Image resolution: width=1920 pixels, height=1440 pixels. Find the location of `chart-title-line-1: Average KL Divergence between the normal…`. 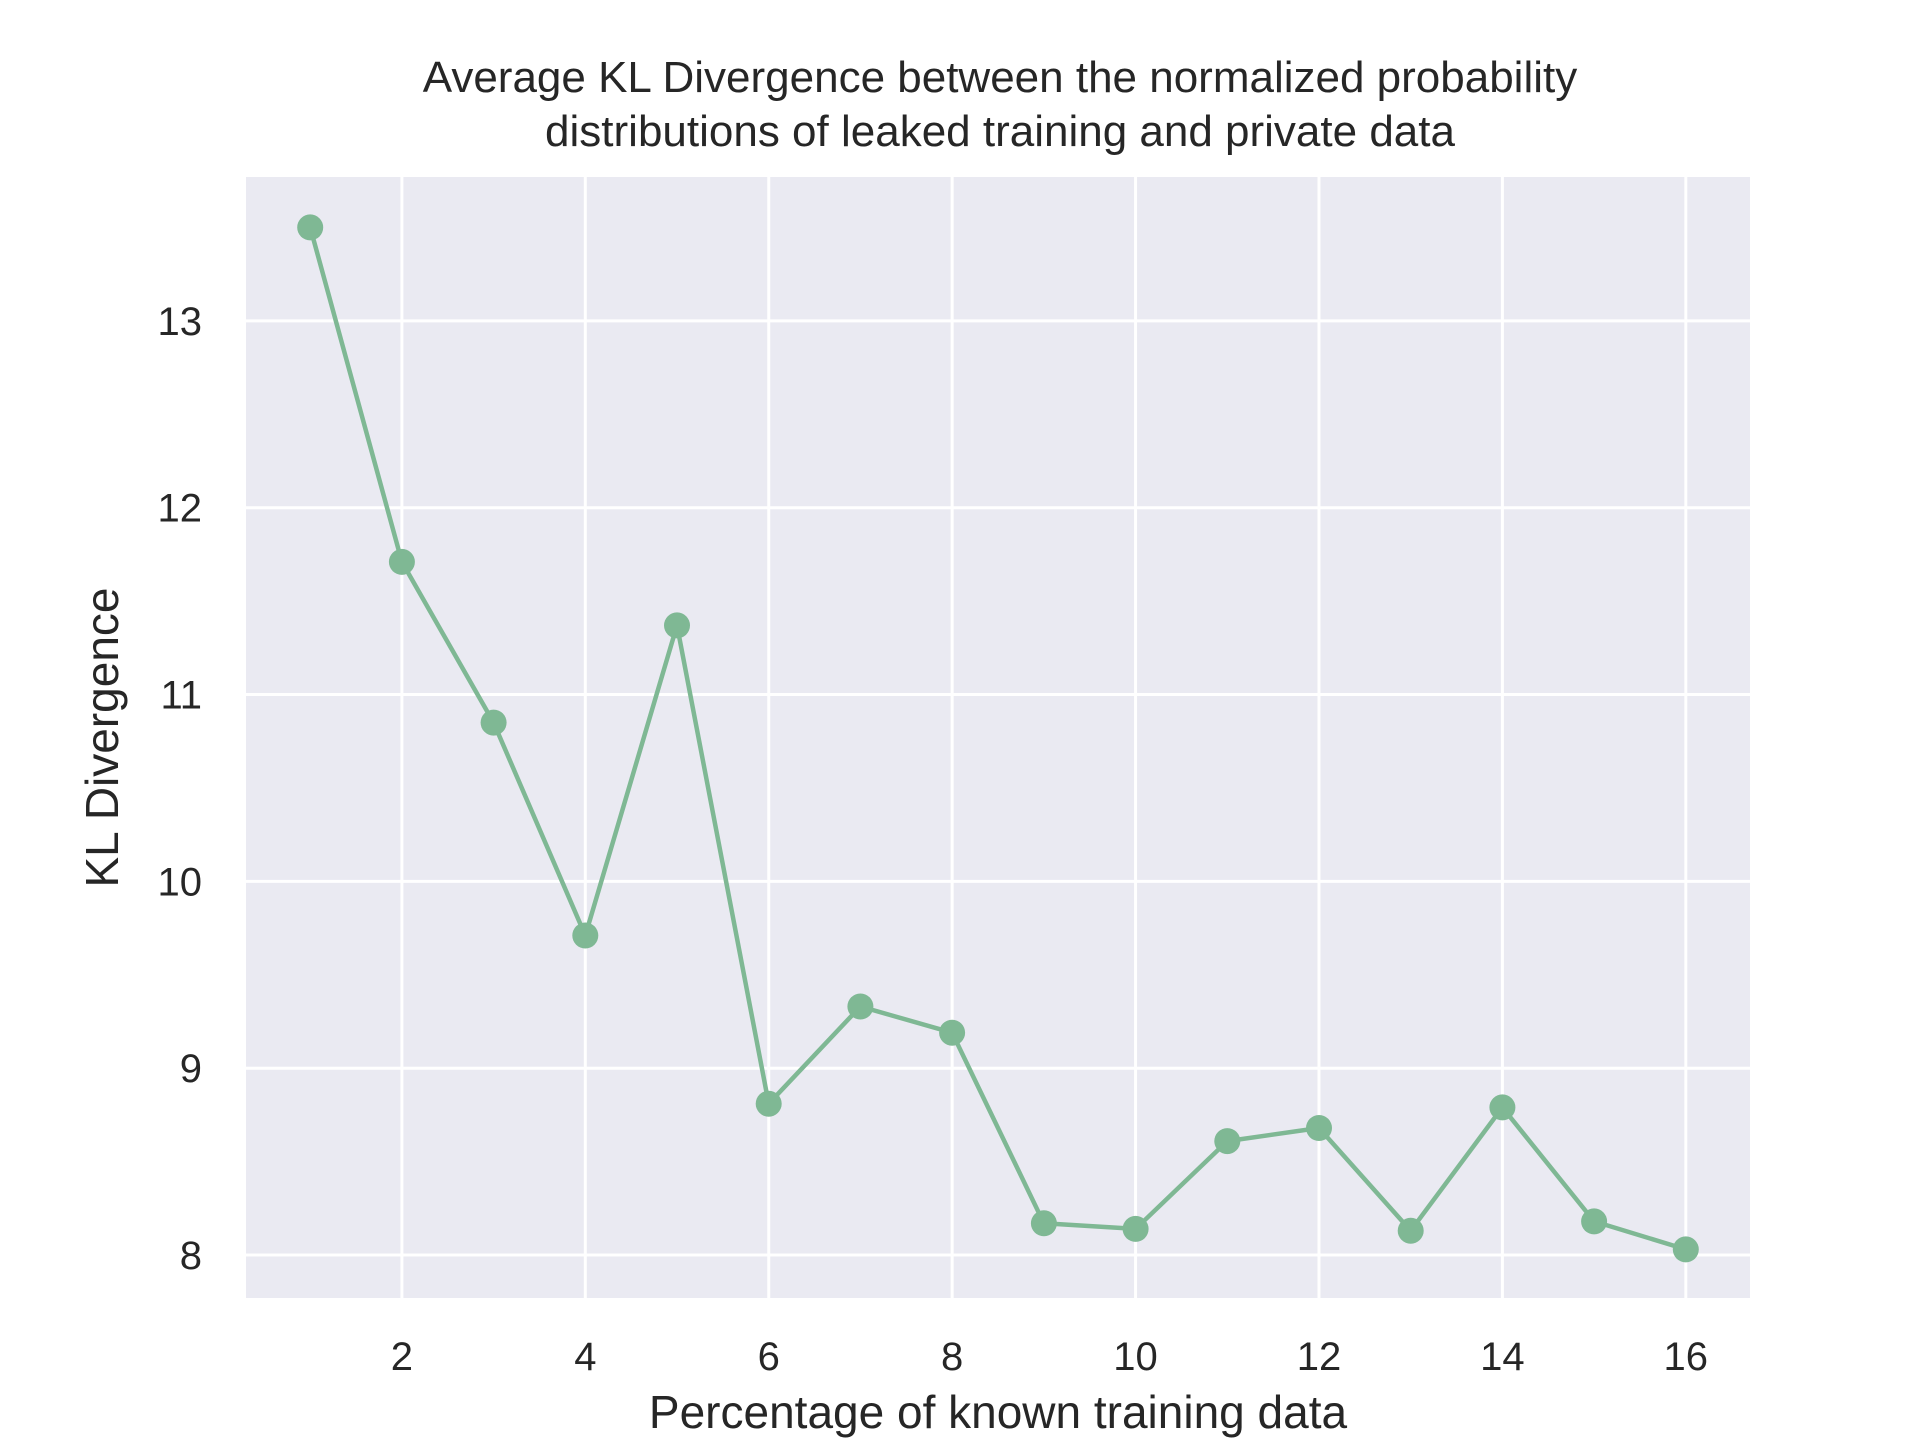

chart-title-line-1: Average KL Divergence between the normal… is located at coordinates (1000, 77).